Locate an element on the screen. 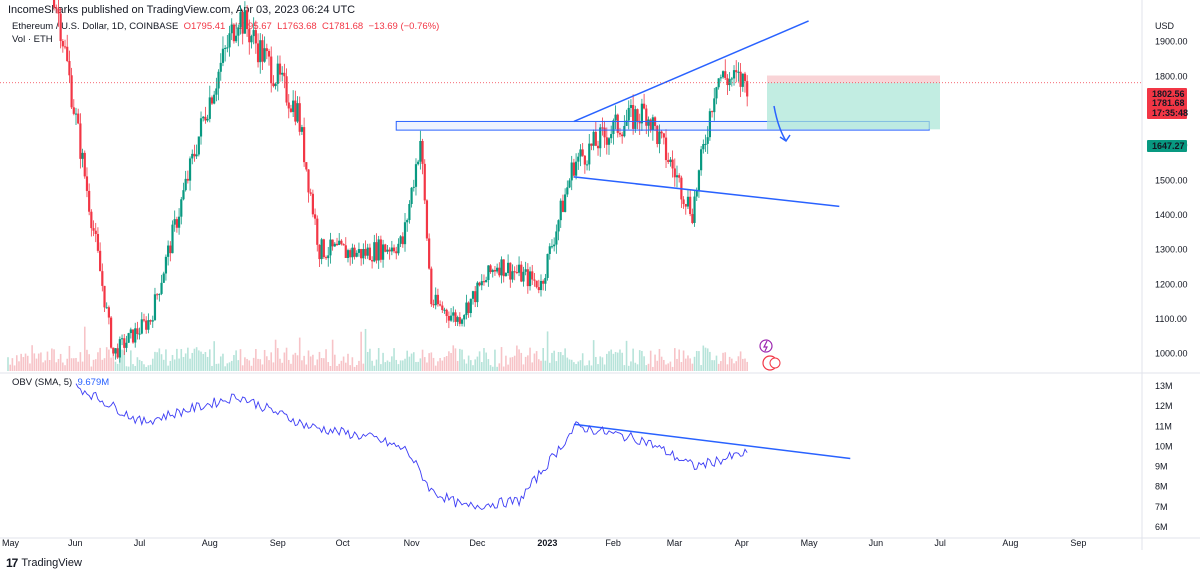  time-tick-label: Sep is located at coordinates (278, 543).